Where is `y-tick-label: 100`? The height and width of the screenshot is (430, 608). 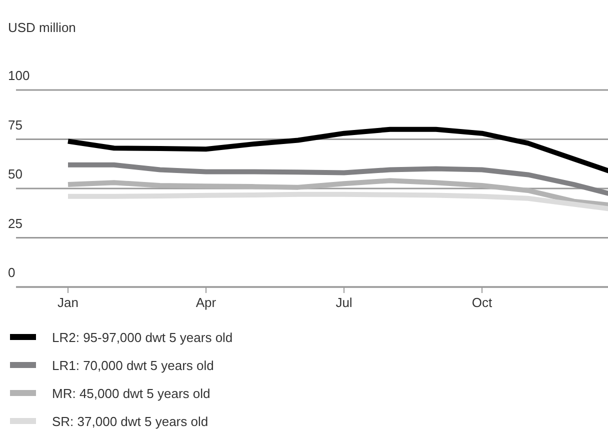 y-tick-label: 100 is located at coordinates (19, 75).